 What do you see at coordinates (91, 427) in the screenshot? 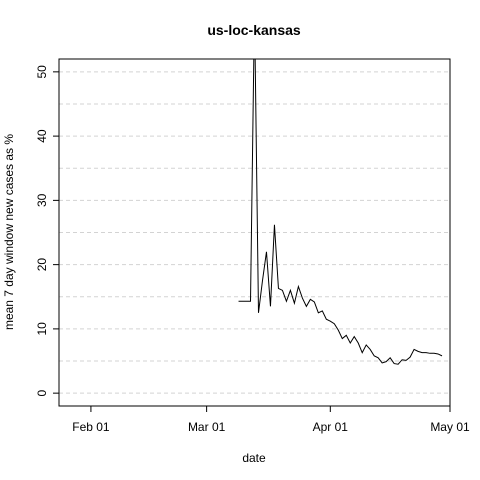
I see `x-tick-label: Feb 01` at bounding box center [91, 427].